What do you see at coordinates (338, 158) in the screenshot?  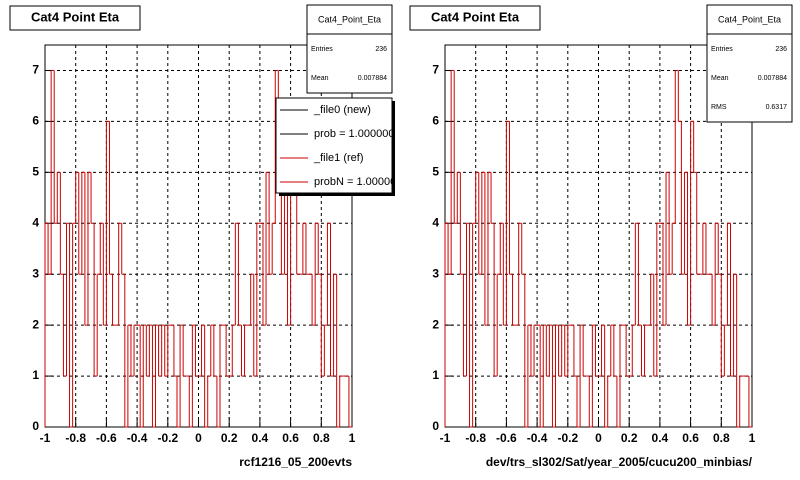 I see `legend-label: _file1 (ref)` at bounding box center [338, 158].